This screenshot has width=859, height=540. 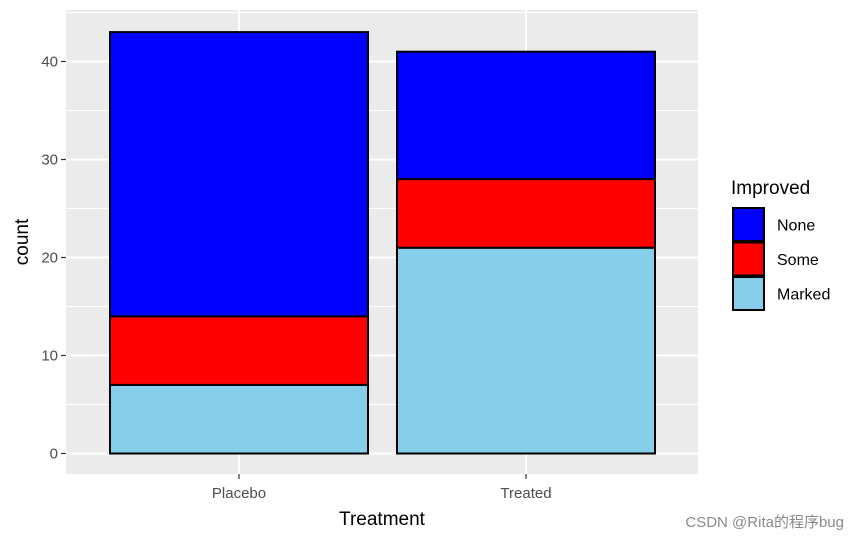 I want to click on legend-label-none: None, so click(x=796, y=226).